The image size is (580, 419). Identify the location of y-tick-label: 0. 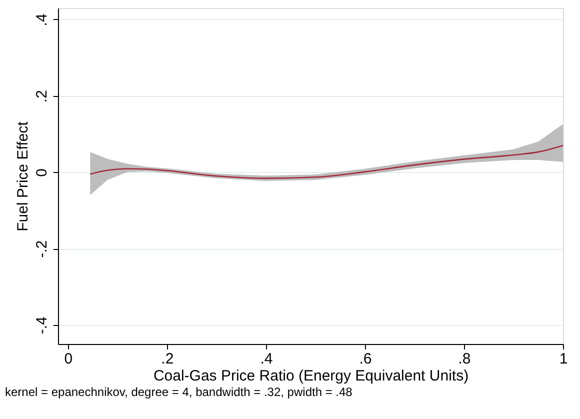
(42, 172).